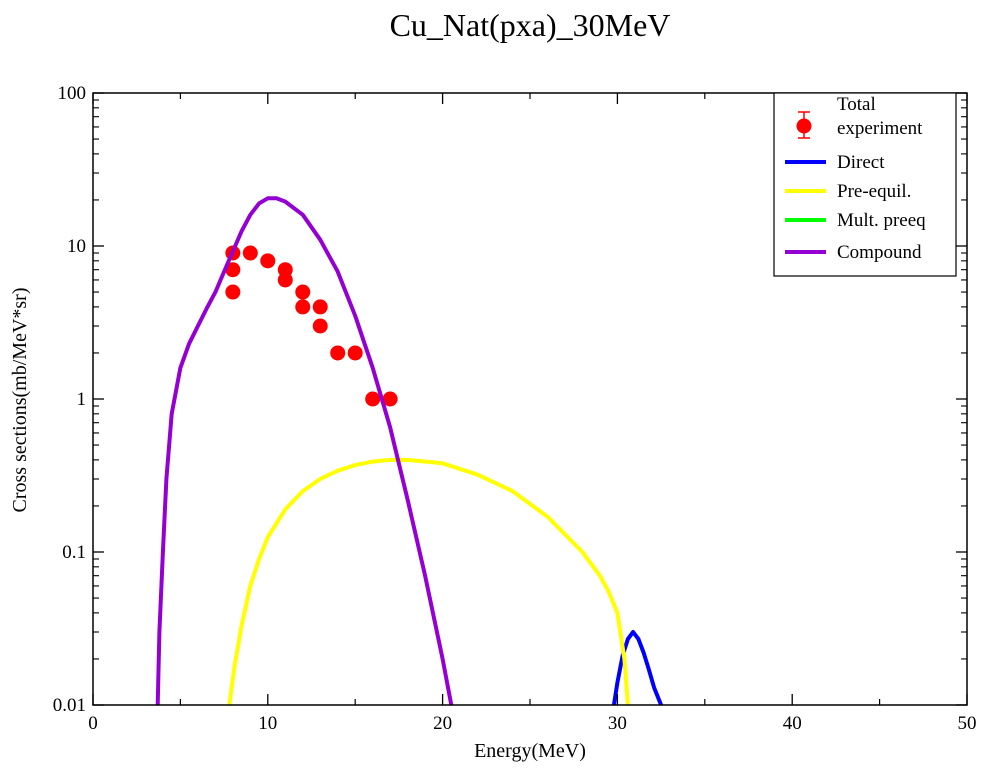 The image size is (986, 769). Describe the element at coordinates (76, 246) in the screenshot. I see `y-tick-label: 10` at that location.